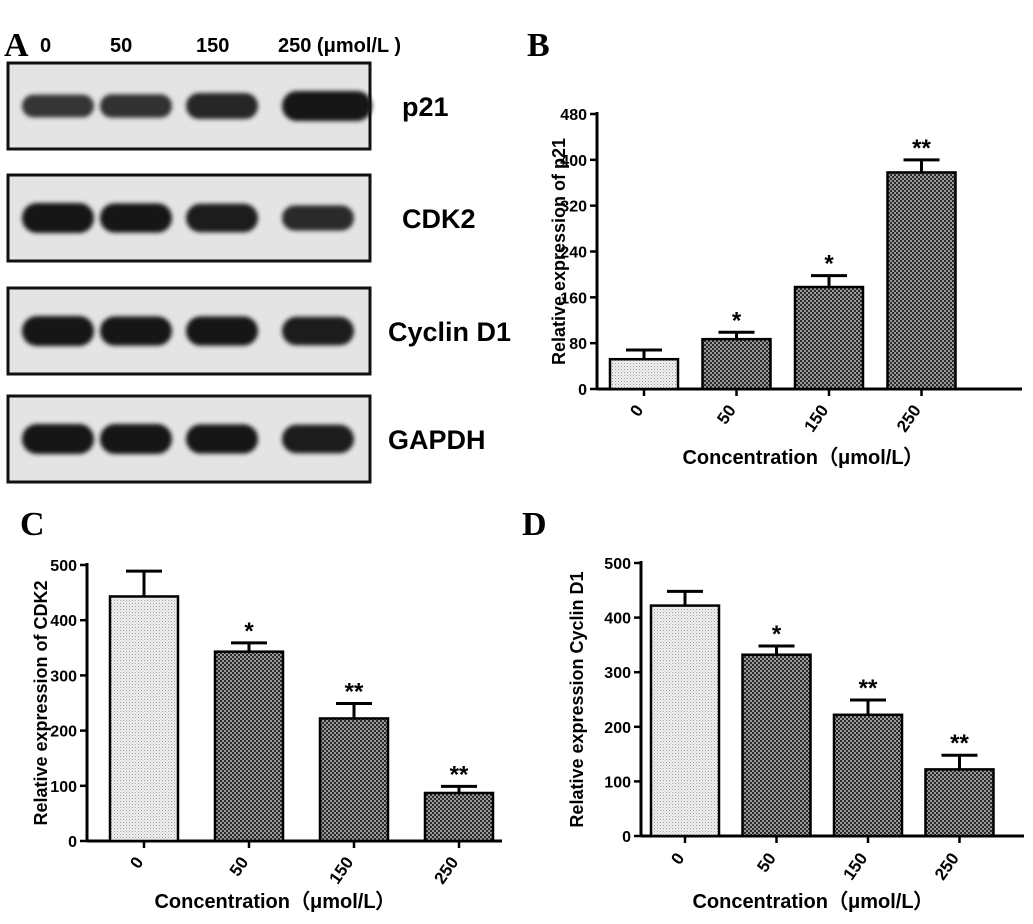  Describe the element at coordinates (577, 699) in the screenshot. I see `y-axis-title: Relative expression Cyclin D1` at that location.